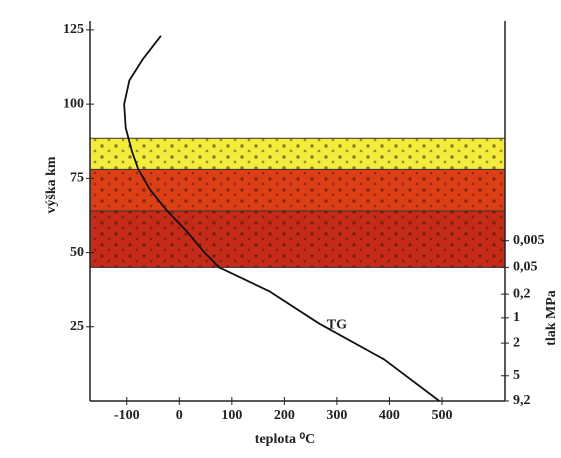 This screenshot has height=458, width=561. What do you see at coordinates (51, 185) in the screenshot?
I see `y-axis-label: výška km` at bounding box center [51, 185].